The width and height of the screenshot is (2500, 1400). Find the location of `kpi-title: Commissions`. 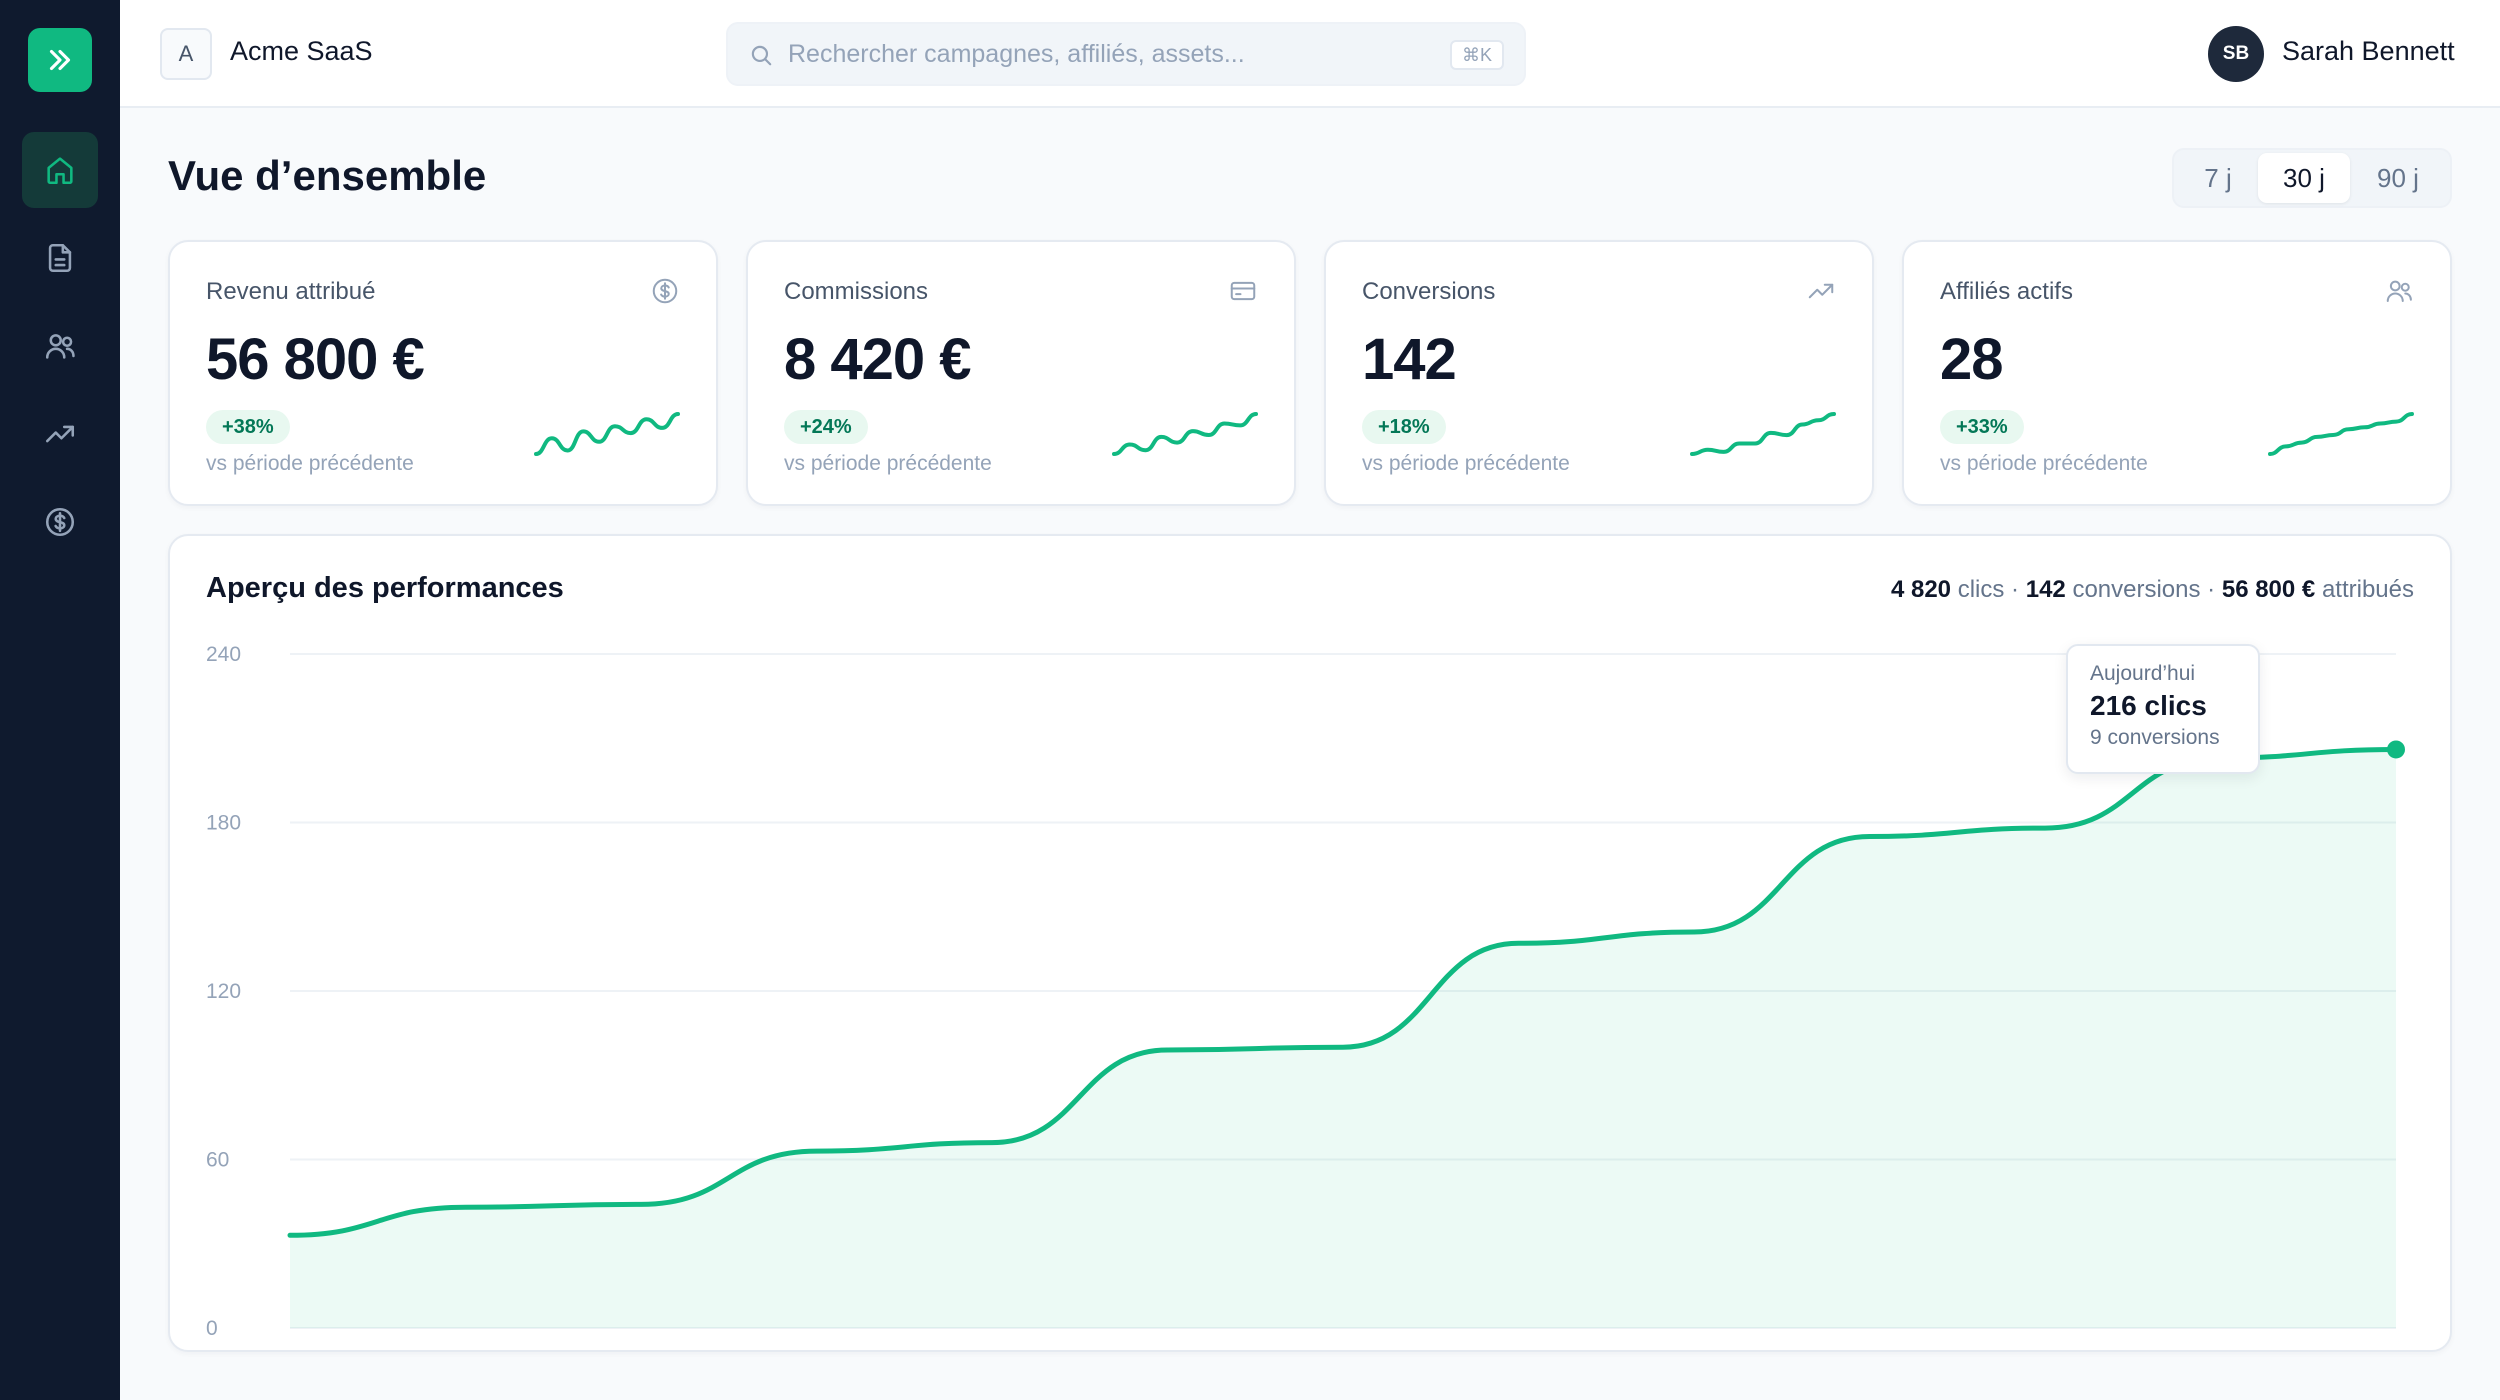

kpi-title: Commissions is located at coordinates (856, 291).